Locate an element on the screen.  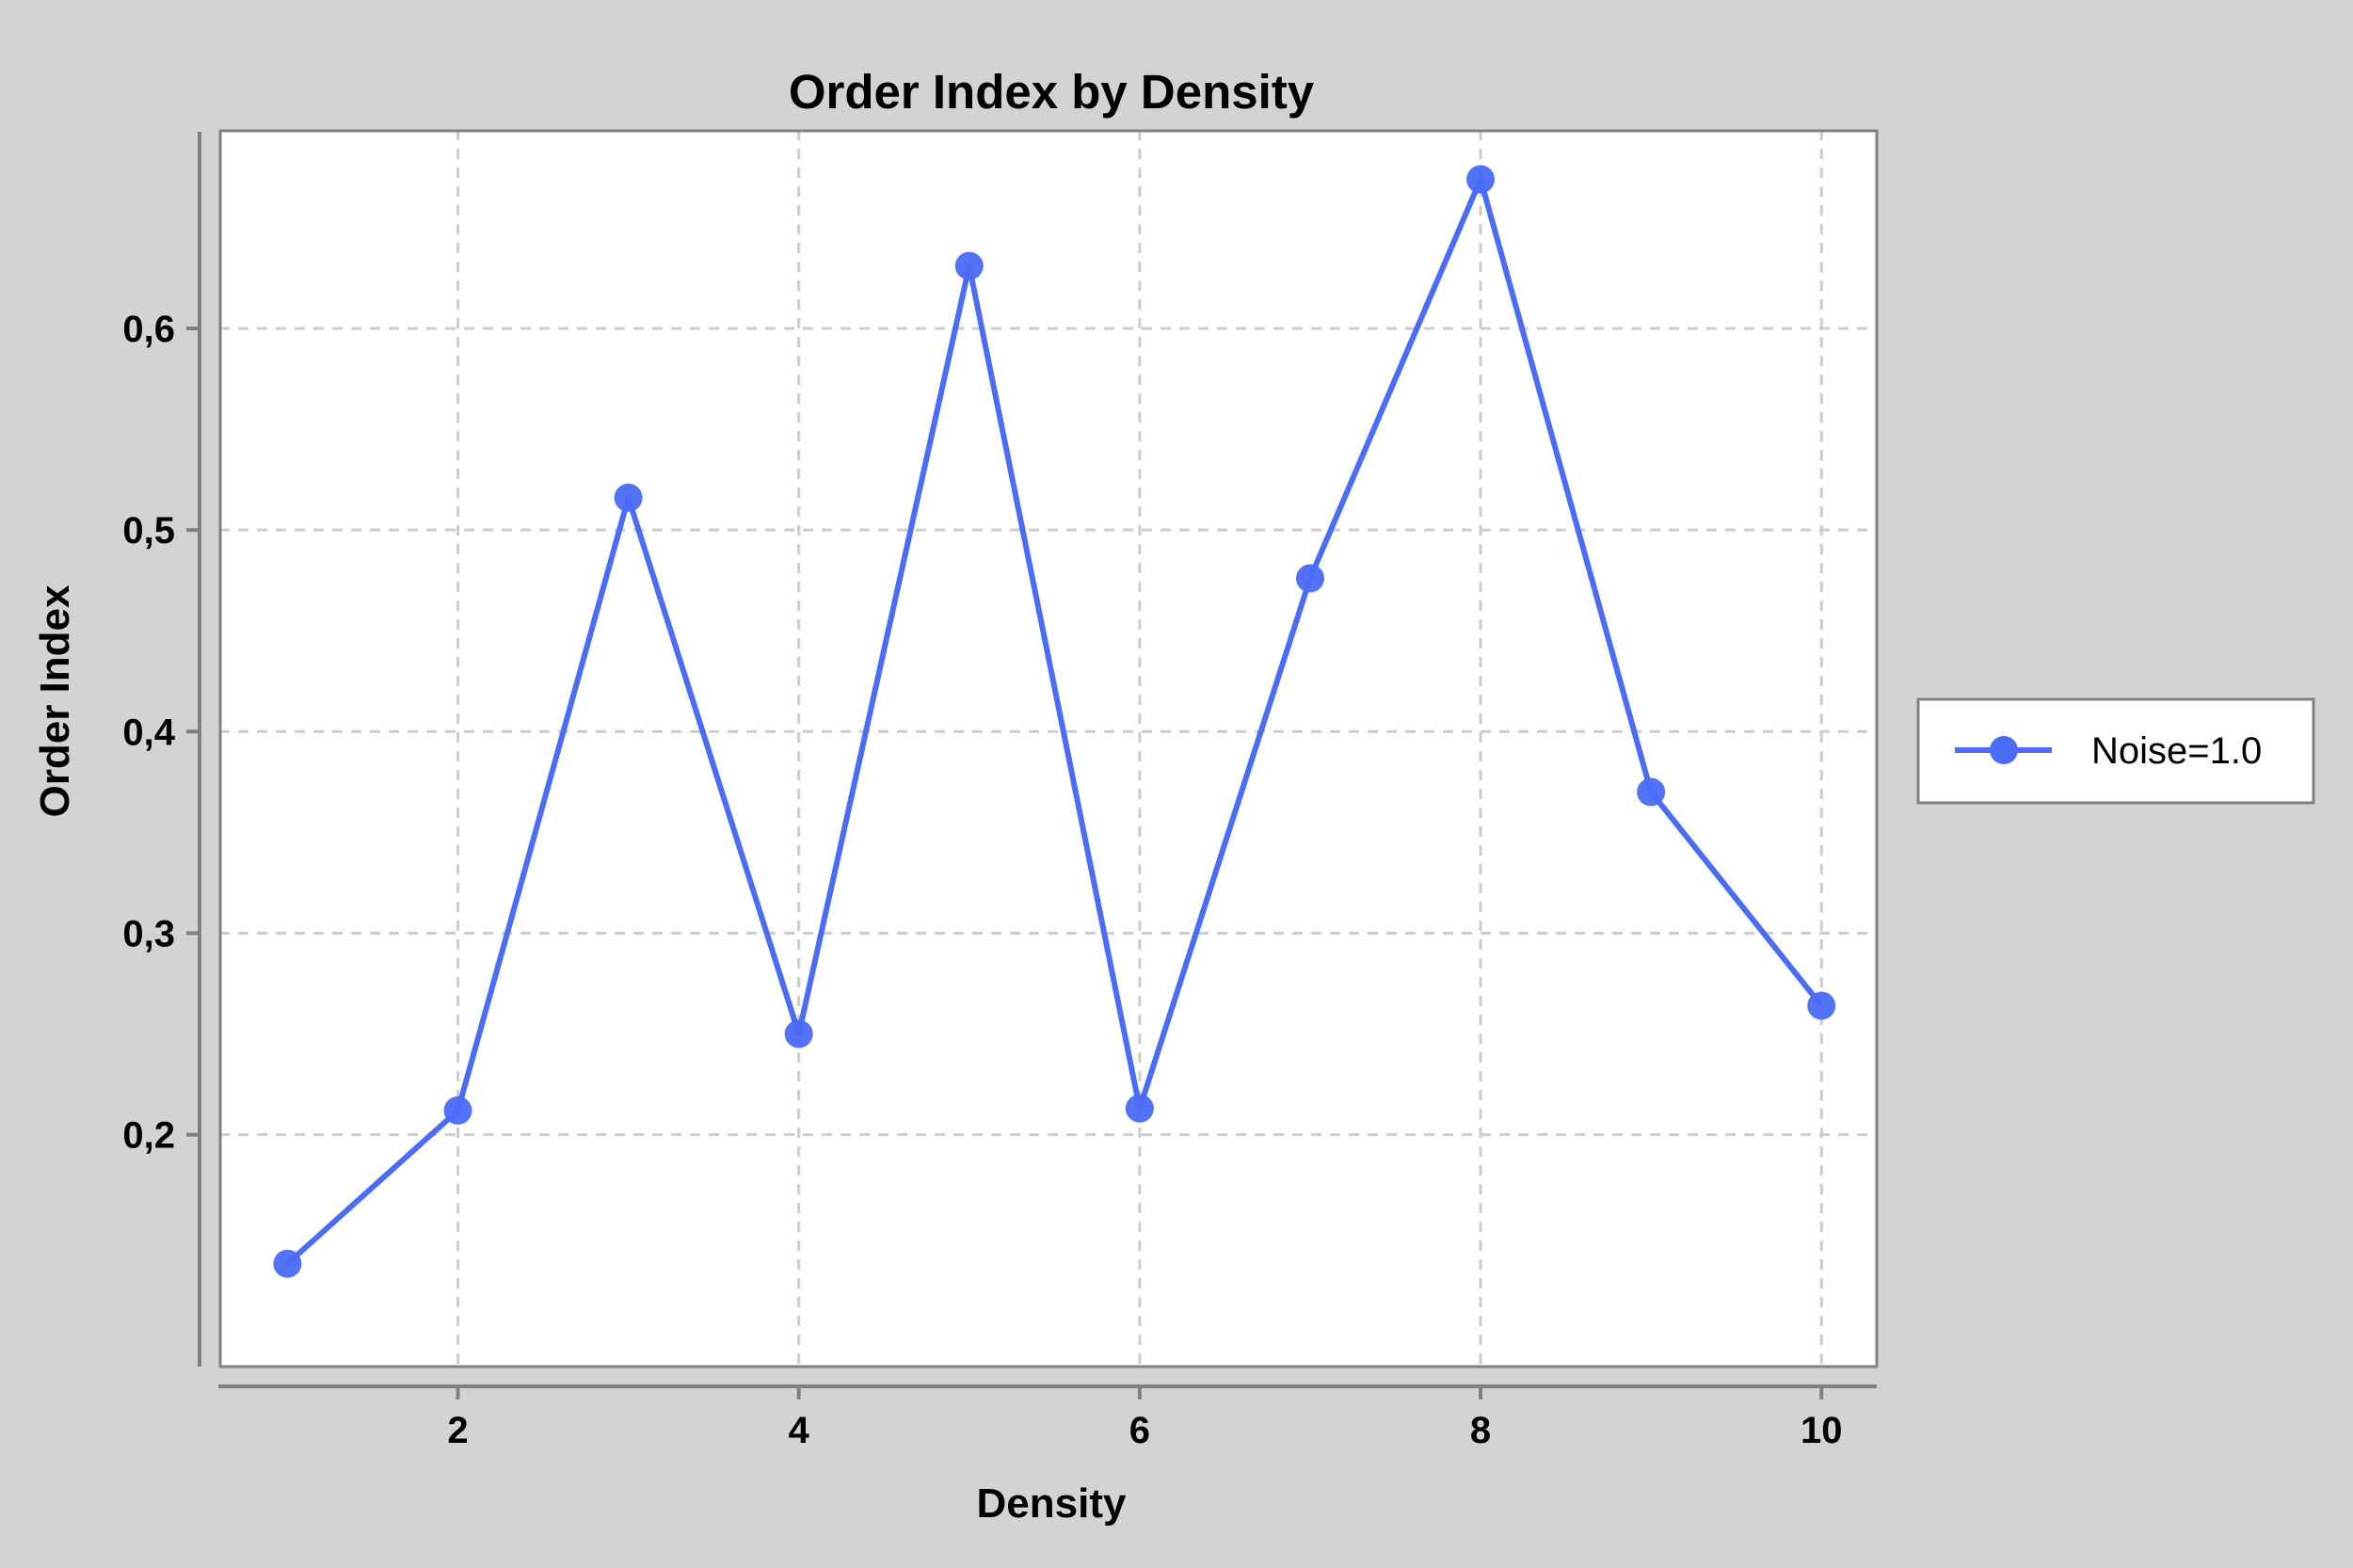
x-tick-label: 8 is located at coordinates (1481, 1430).